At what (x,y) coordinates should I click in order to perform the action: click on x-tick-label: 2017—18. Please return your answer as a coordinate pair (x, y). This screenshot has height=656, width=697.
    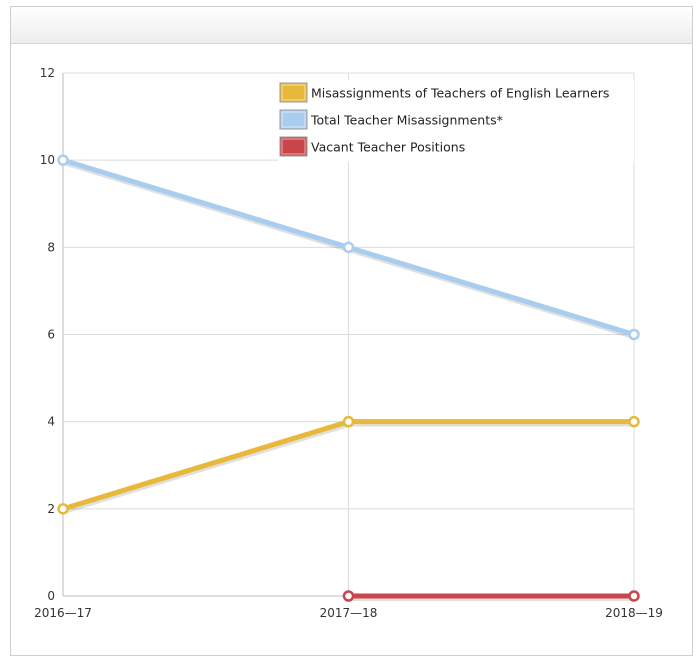
    Looking at the image, I should click on (349, 613).